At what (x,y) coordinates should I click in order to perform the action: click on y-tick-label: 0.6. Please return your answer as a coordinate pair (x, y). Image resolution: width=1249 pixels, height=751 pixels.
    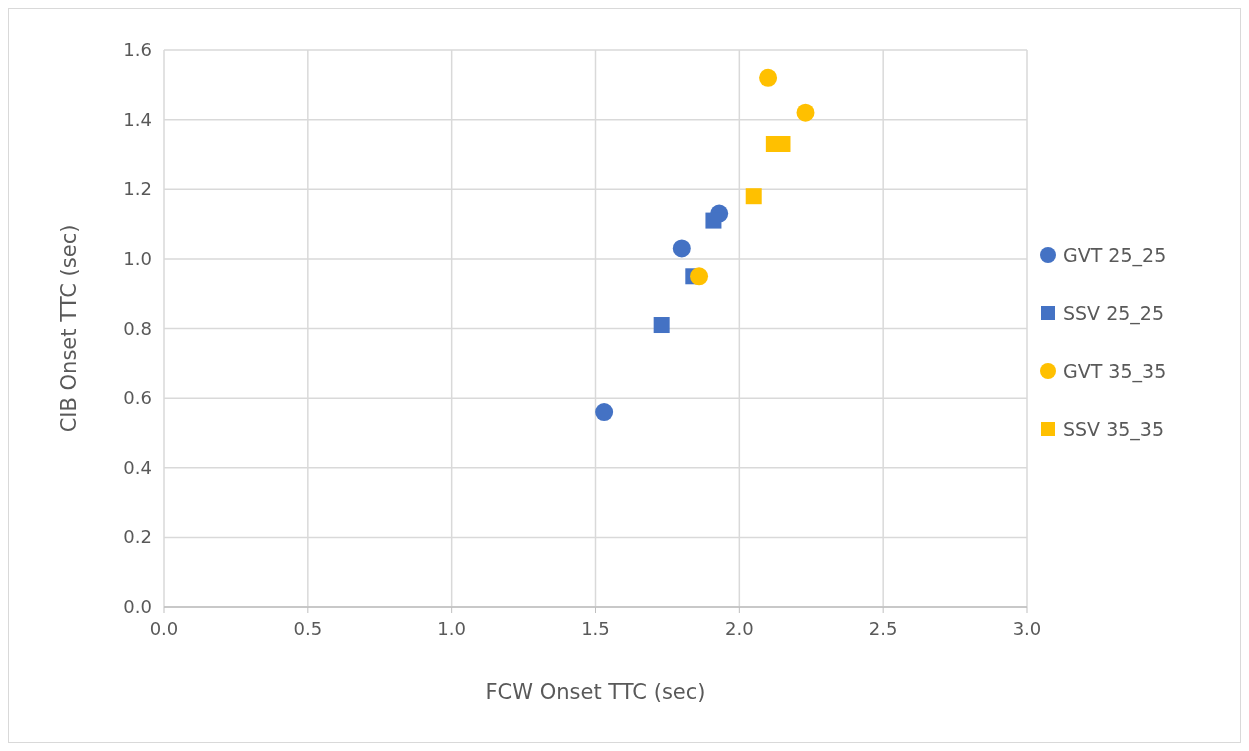
    Looking at the image, I should click on (137, 398).